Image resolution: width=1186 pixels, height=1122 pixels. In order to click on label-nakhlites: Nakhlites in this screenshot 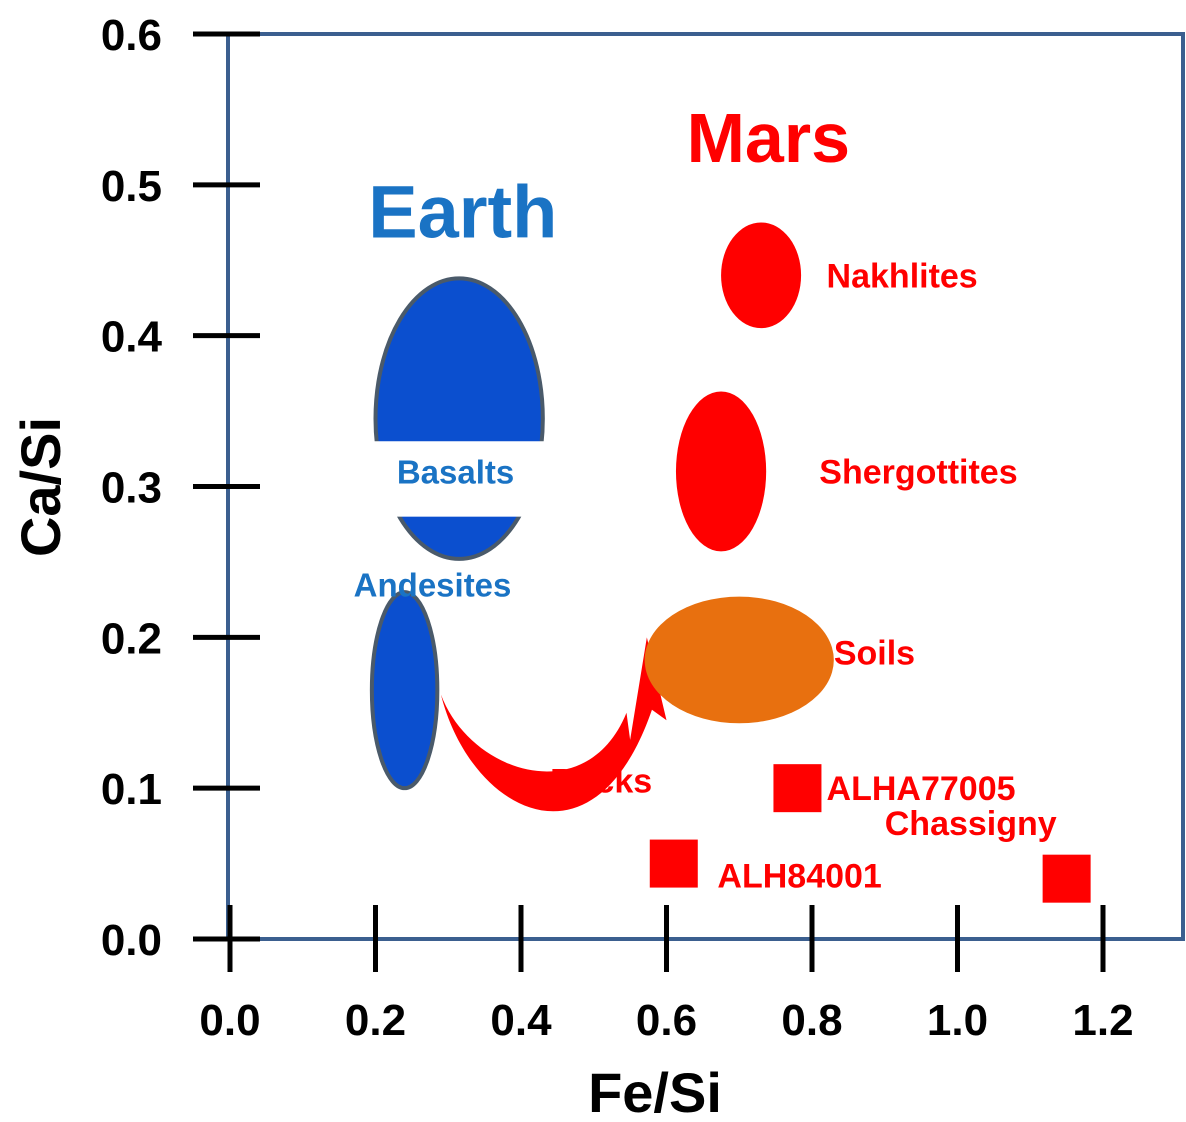, I will do `click(902, 276)`.